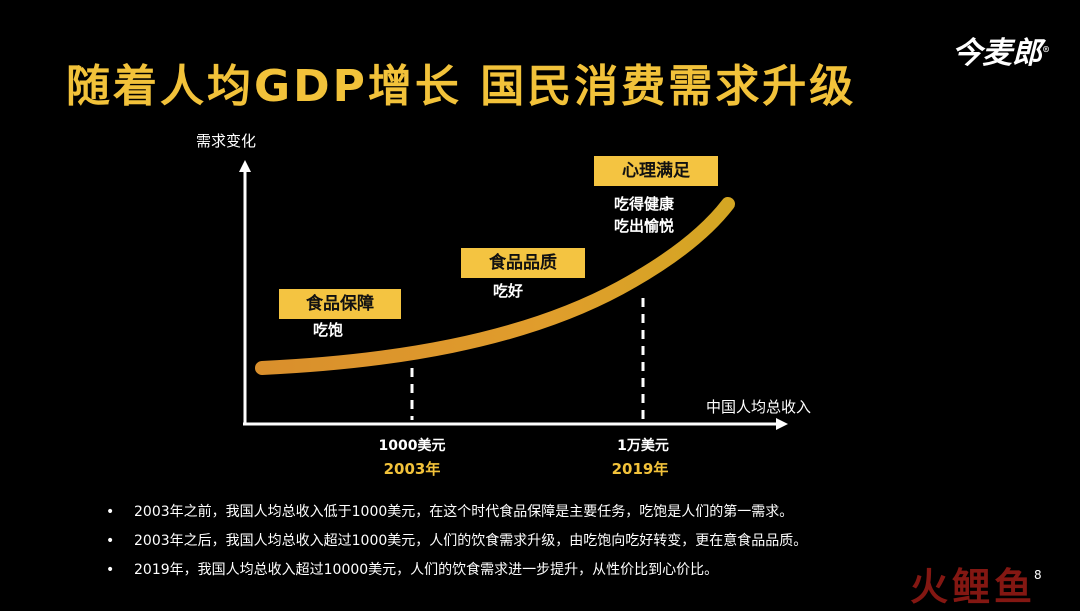 This screenshot has height=611, width=1080. I want to click on demand-growth-curve, so click(495, 286).